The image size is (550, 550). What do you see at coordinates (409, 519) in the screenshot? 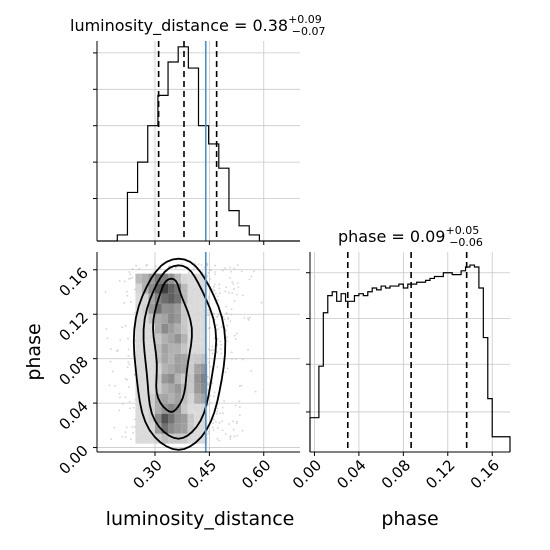
I see `phase-xlabel: phase` at bounding box center [409, 519].